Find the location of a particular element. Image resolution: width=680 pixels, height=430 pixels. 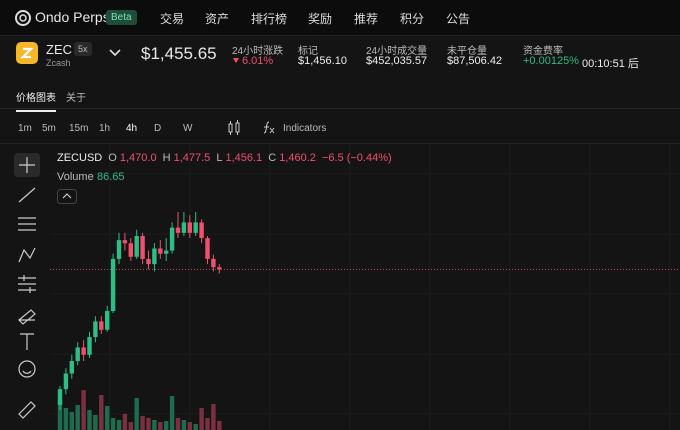

emoji-tool is located at coordinates (27, 369).